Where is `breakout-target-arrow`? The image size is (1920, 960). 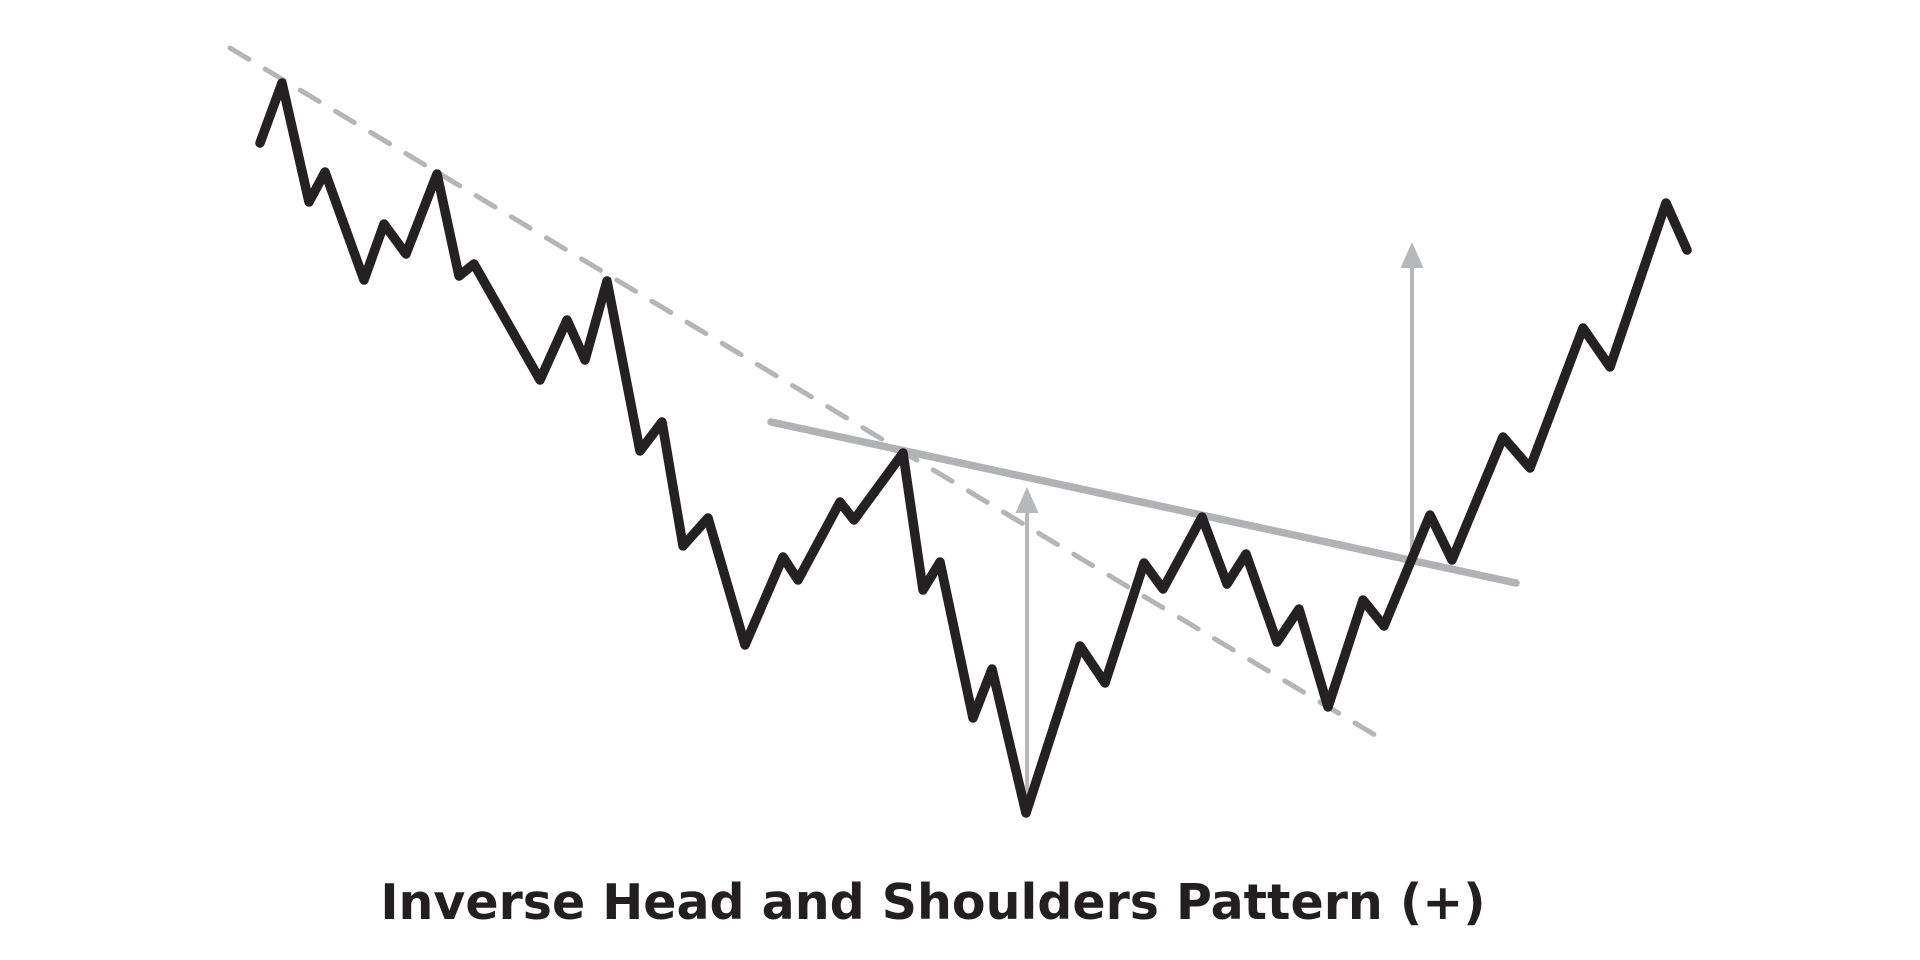
breakout-target-arrow is located at coordinates (1412, 400).